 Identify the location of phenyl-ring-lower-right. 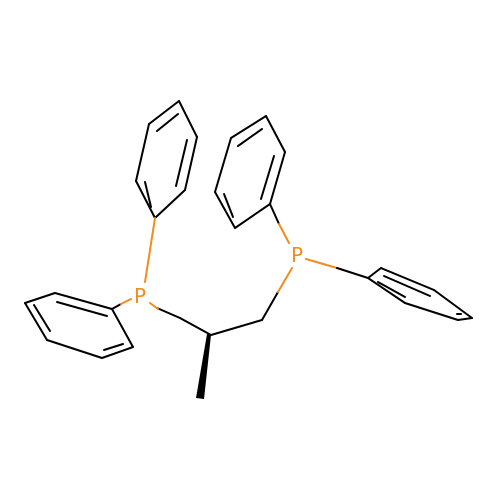
(420, 294).